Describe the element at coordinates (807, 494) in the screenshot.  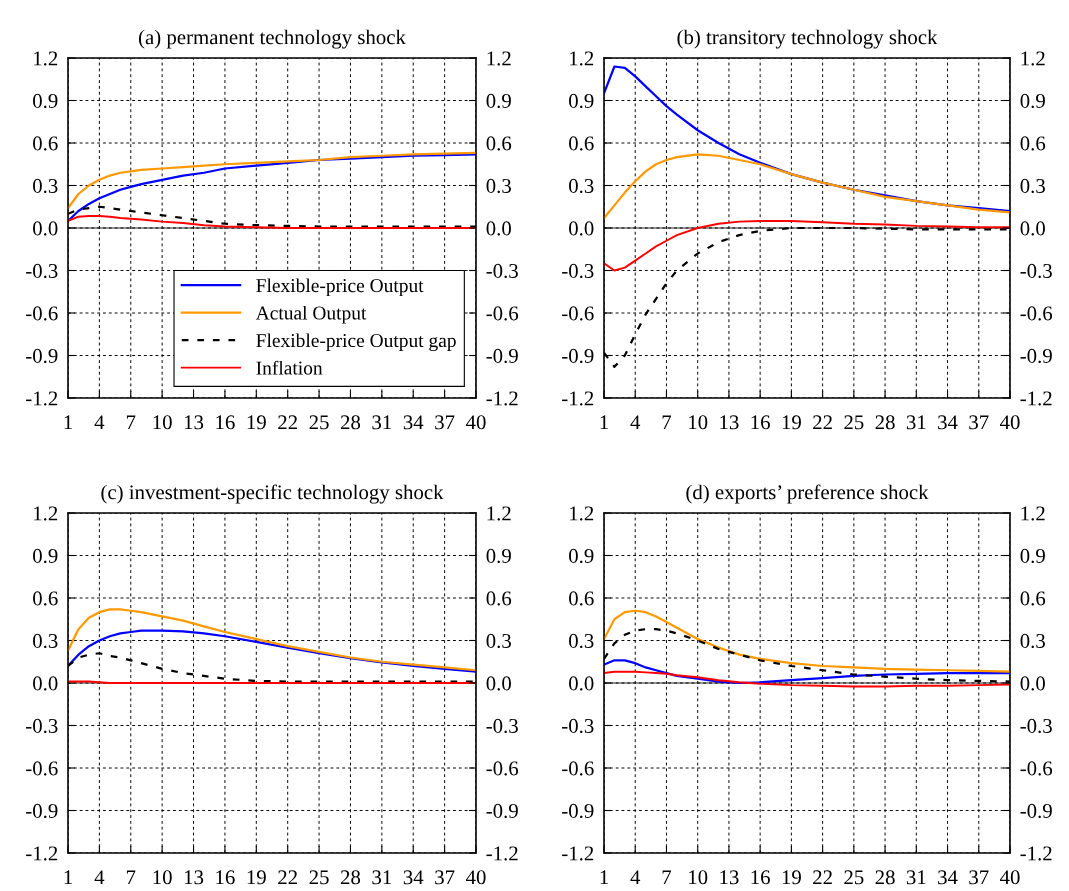
I see `chart-title: (d) exports’ preference shock` at that location.